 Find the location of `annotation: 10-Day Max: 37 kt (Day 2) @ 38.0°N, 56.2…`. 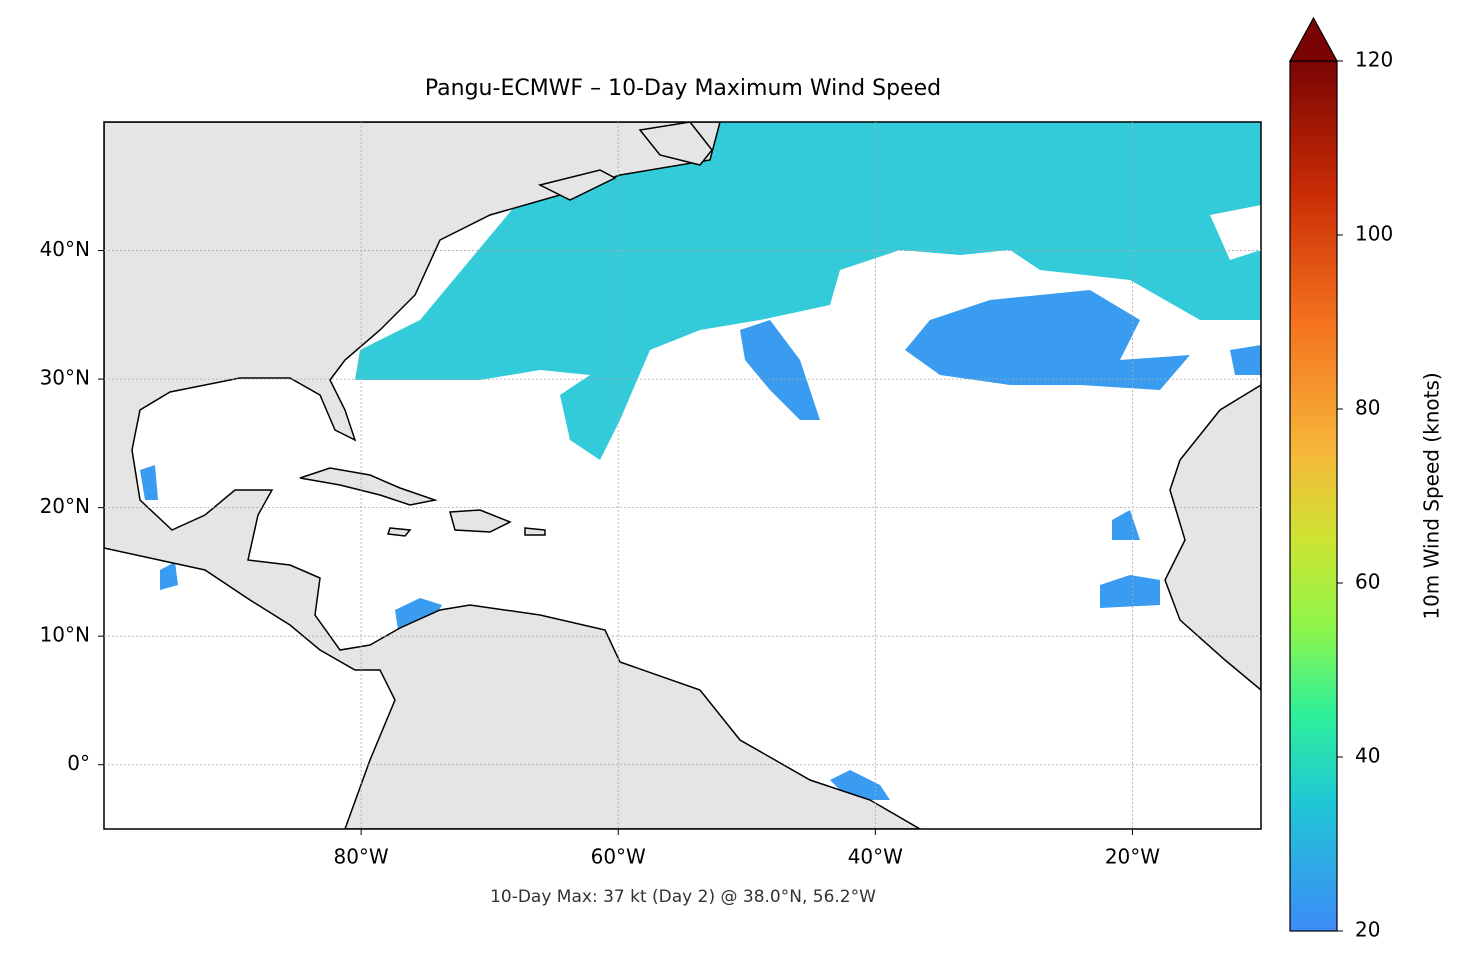

annotation: 10-Day Max: 37 kt (Day 2) @ 38.0°N, 56.2… is located at coordinates (683, 897).